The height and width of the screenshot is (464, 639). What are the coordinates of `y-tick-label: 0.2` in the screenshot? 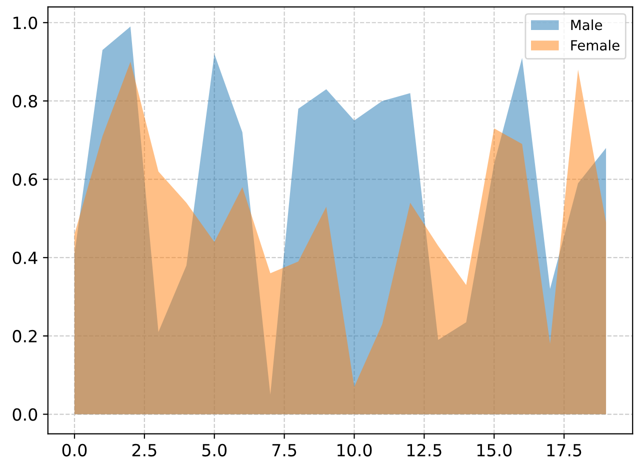 It's located at (24, 336).